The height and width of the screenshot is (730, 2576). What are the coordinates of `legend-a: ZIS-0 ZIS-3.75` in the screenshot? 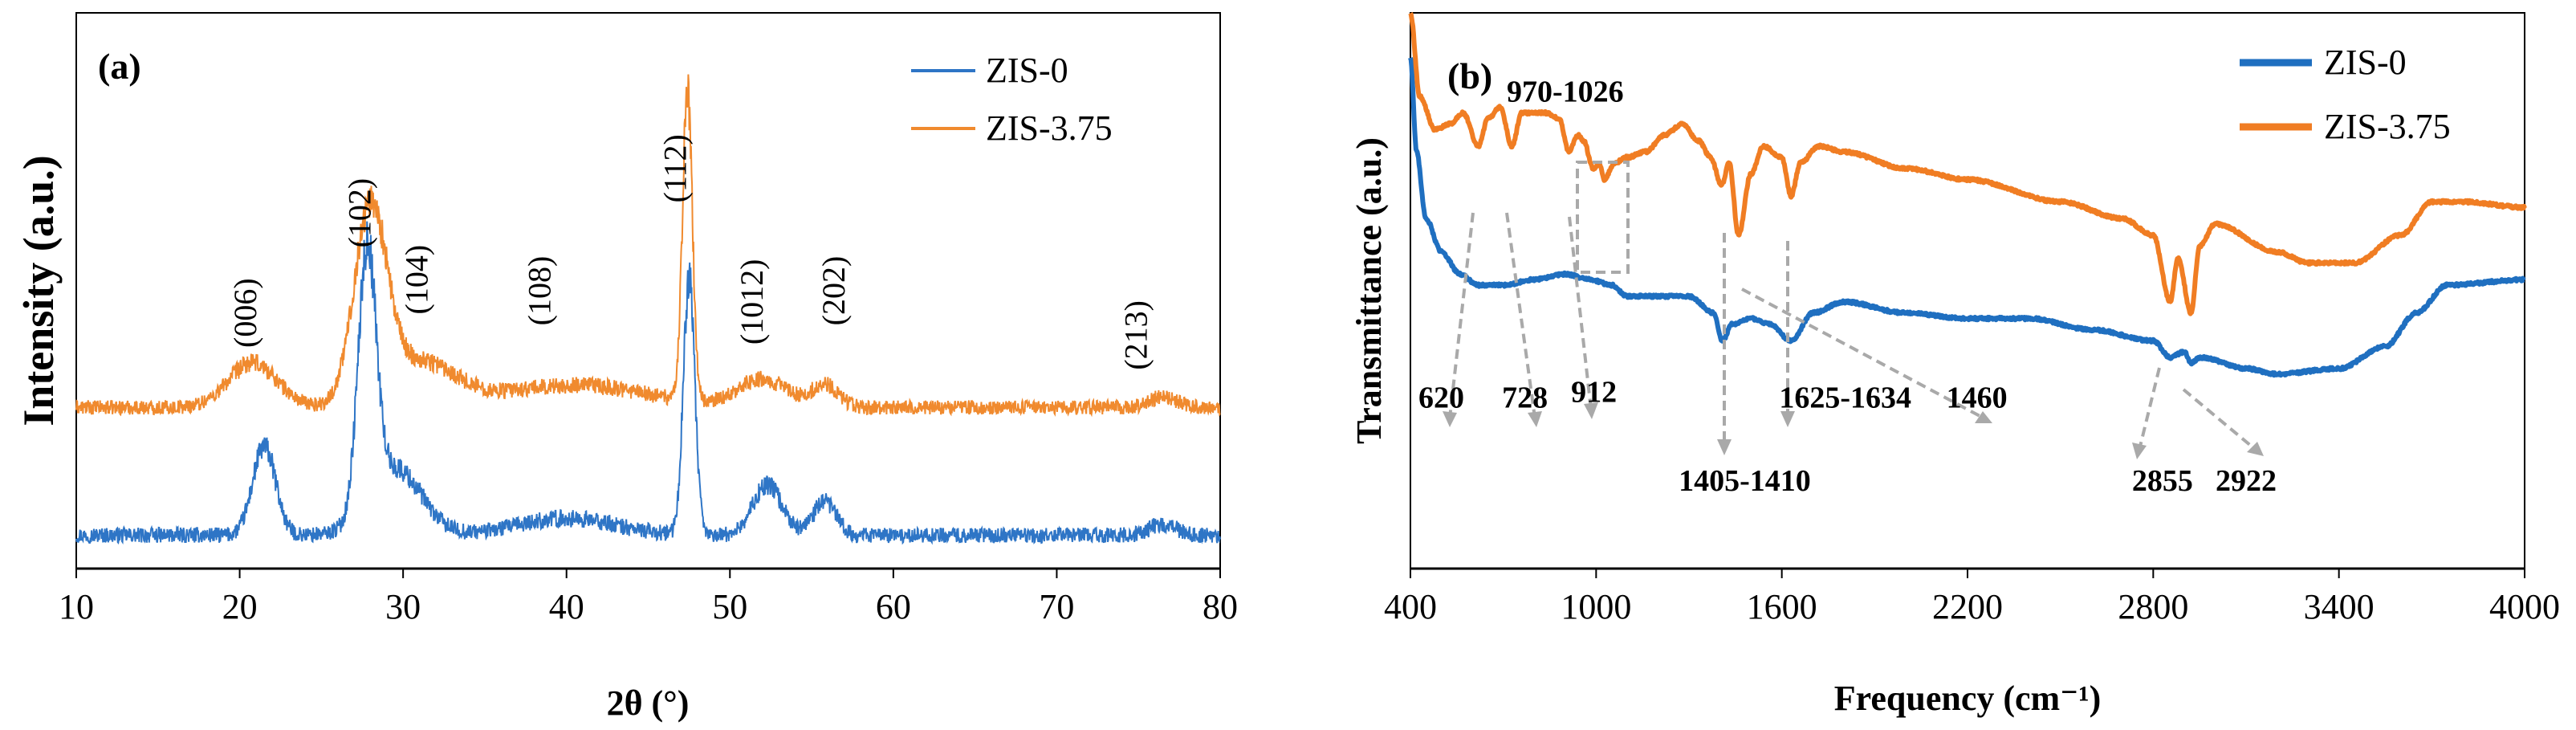 It's located at (1012, 100).